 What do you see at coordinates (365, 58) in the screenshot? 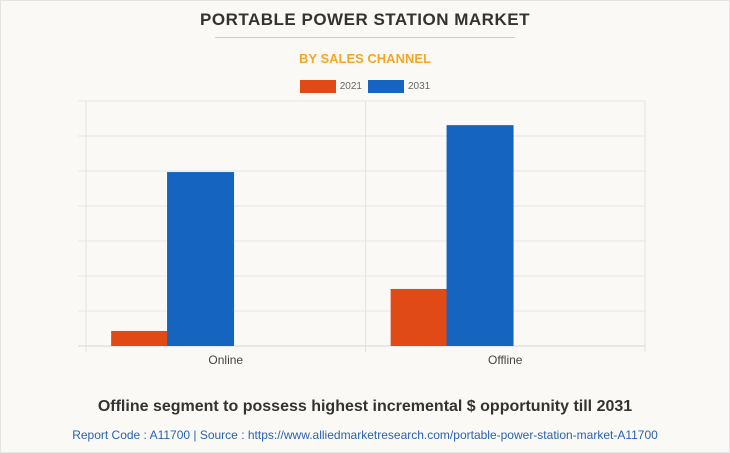
I see `chart-subtitle: BY SALES CHANNEL` at bounding box center [365, 58].